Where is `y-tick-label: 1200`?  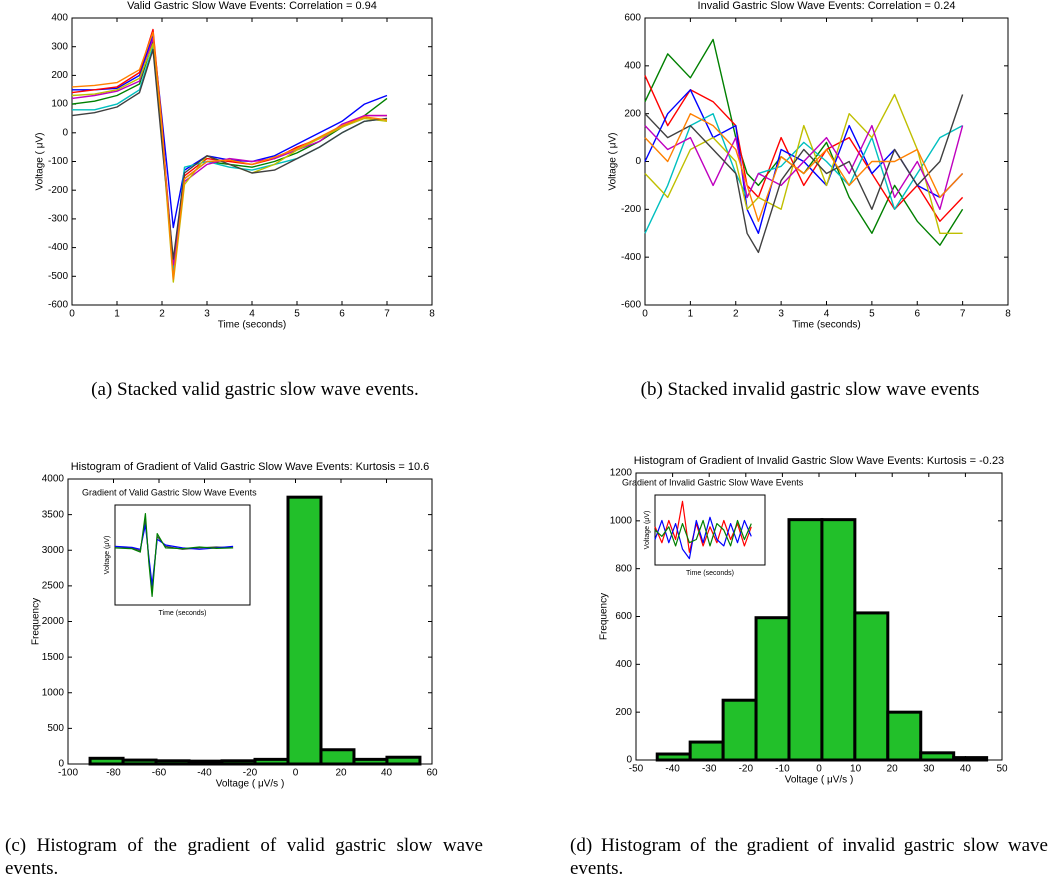 y-tick-label: 1200 is located at coordinates (621, 473).